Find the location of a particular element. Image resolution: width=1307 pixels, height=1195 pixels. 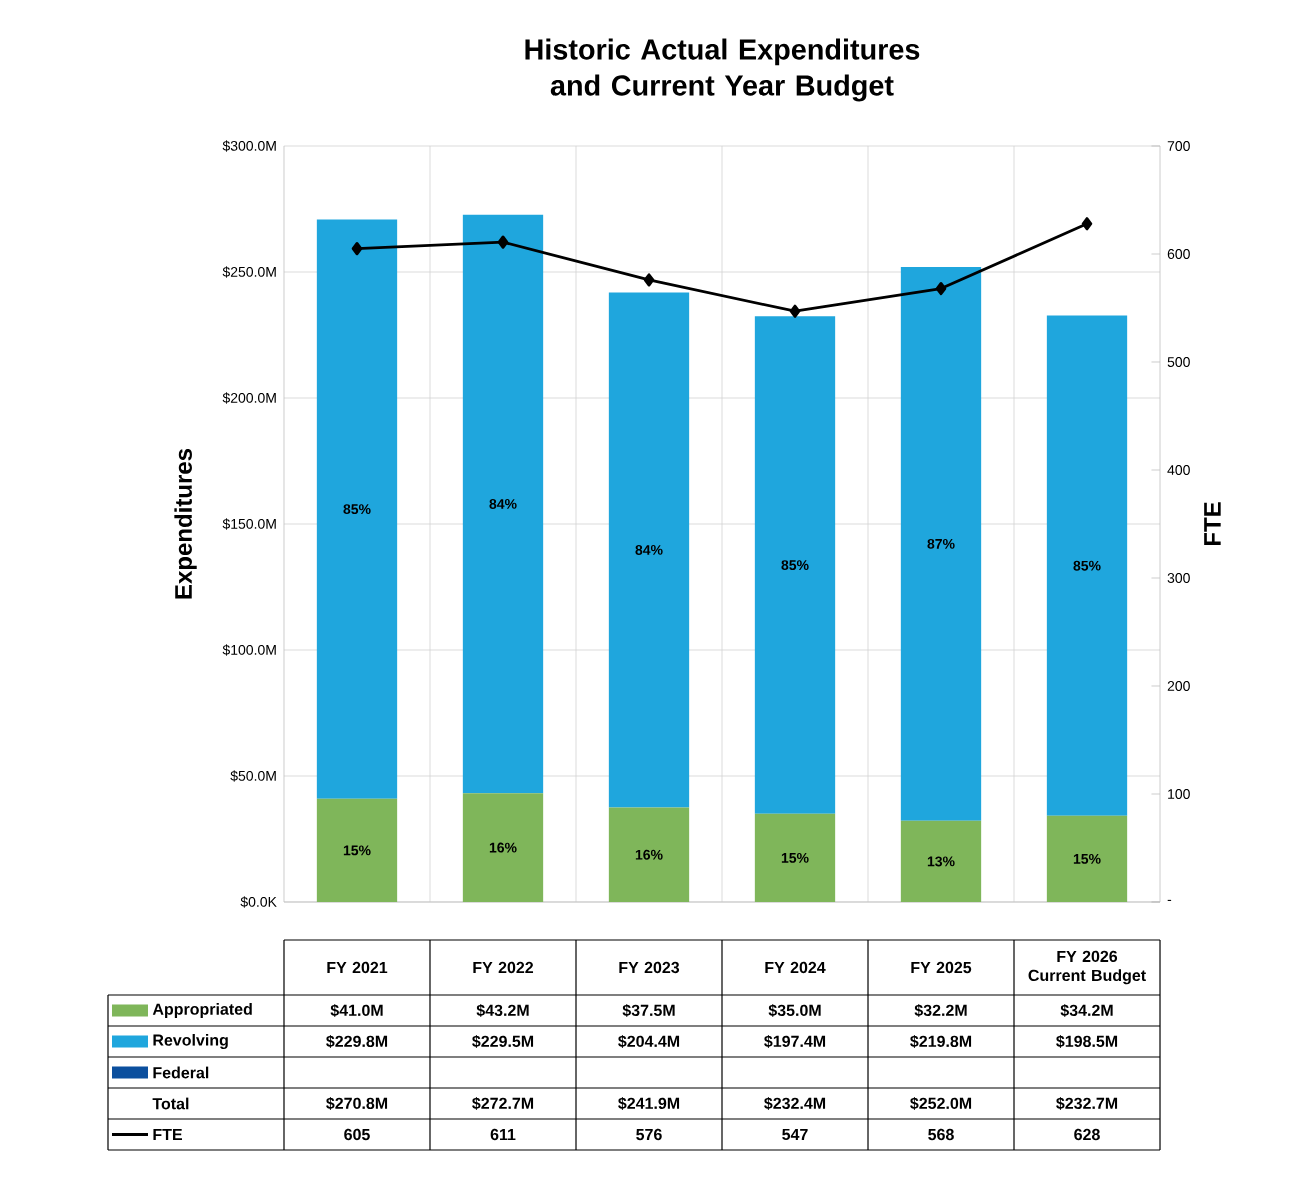

y2-tick-label: 200 is located at coordinates (1178, 686).